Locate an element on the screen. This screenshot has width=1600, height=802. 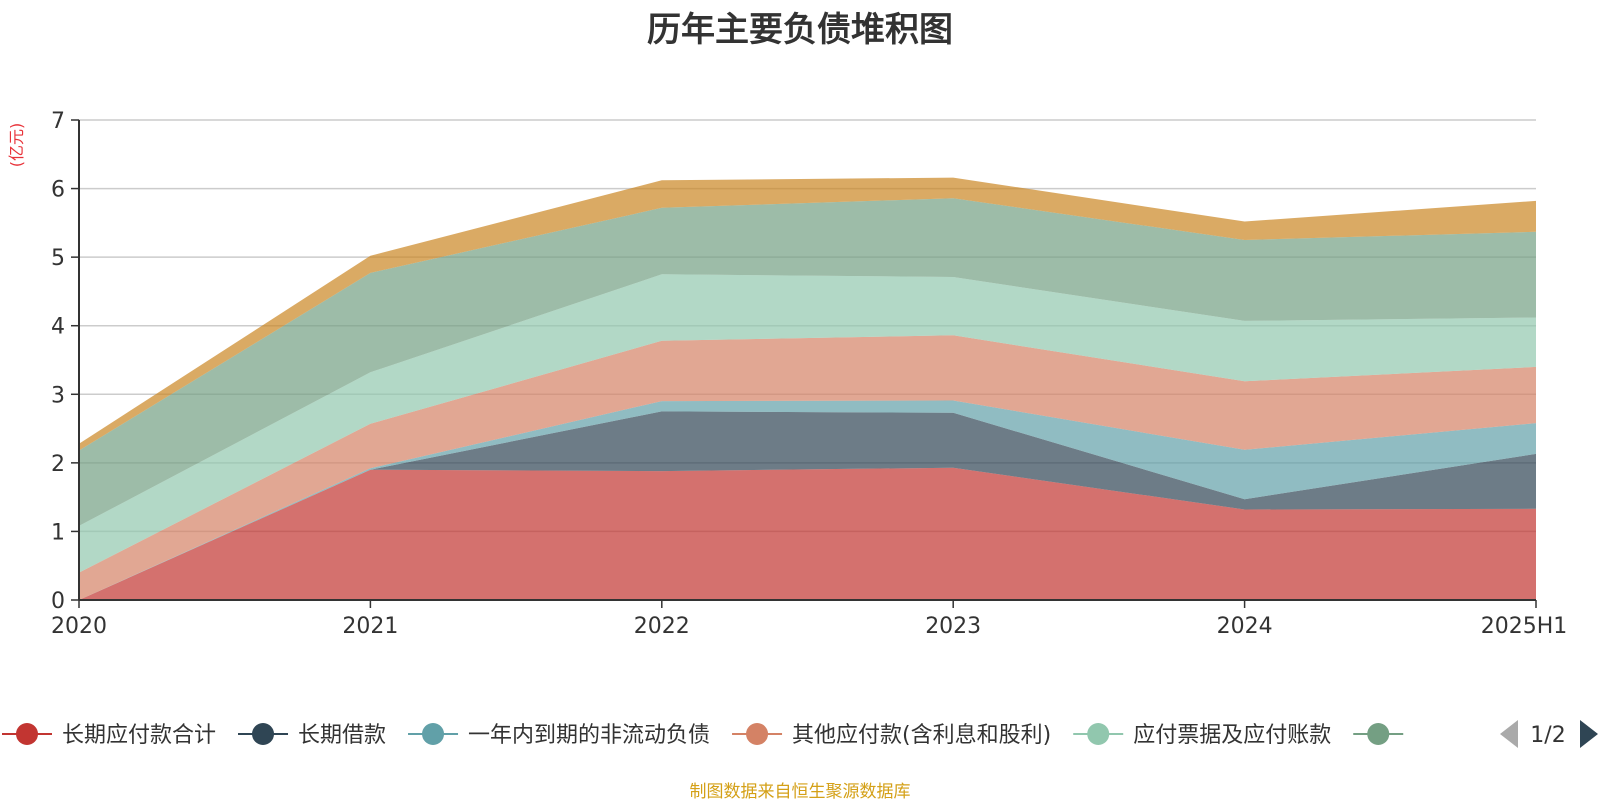
y-tick-label: 0 is located at coordinates (58, 601).